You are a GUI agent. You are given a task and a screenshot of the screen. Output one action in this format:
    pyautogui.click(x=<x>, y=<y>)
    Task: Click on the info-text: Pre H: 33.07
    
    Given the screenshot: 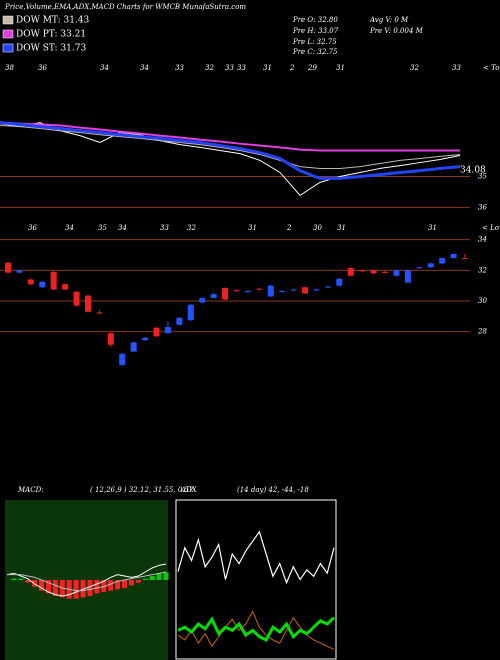 What is the action you would take?
    pyautogui.click(x=315, y=31)
    